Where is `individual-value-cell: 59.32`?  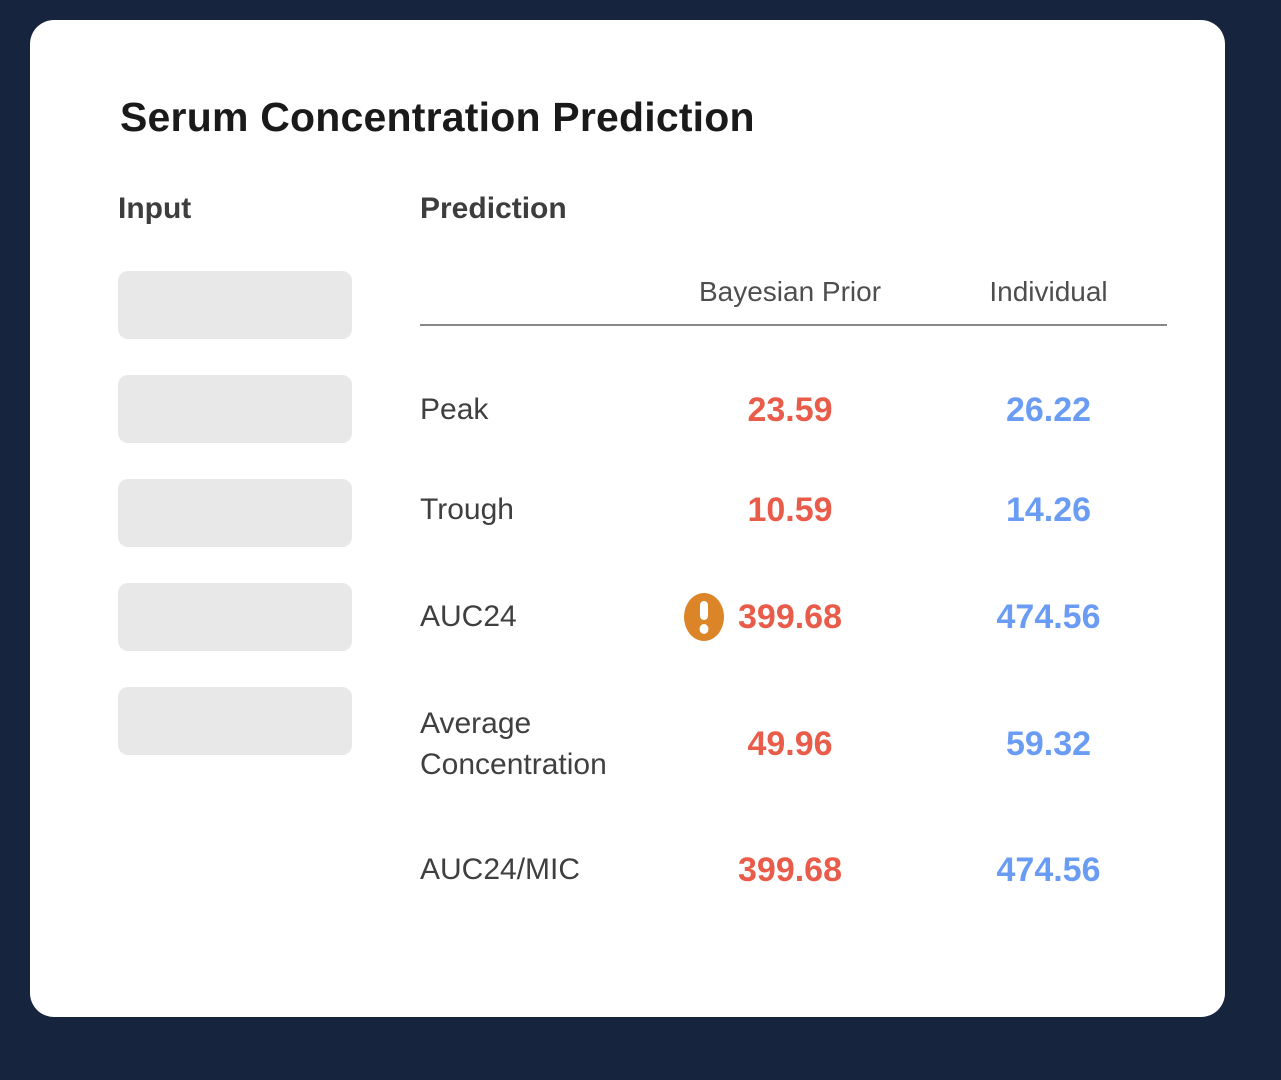 individual-value-cell: 59.32 is located at coordinates (1048, 744).